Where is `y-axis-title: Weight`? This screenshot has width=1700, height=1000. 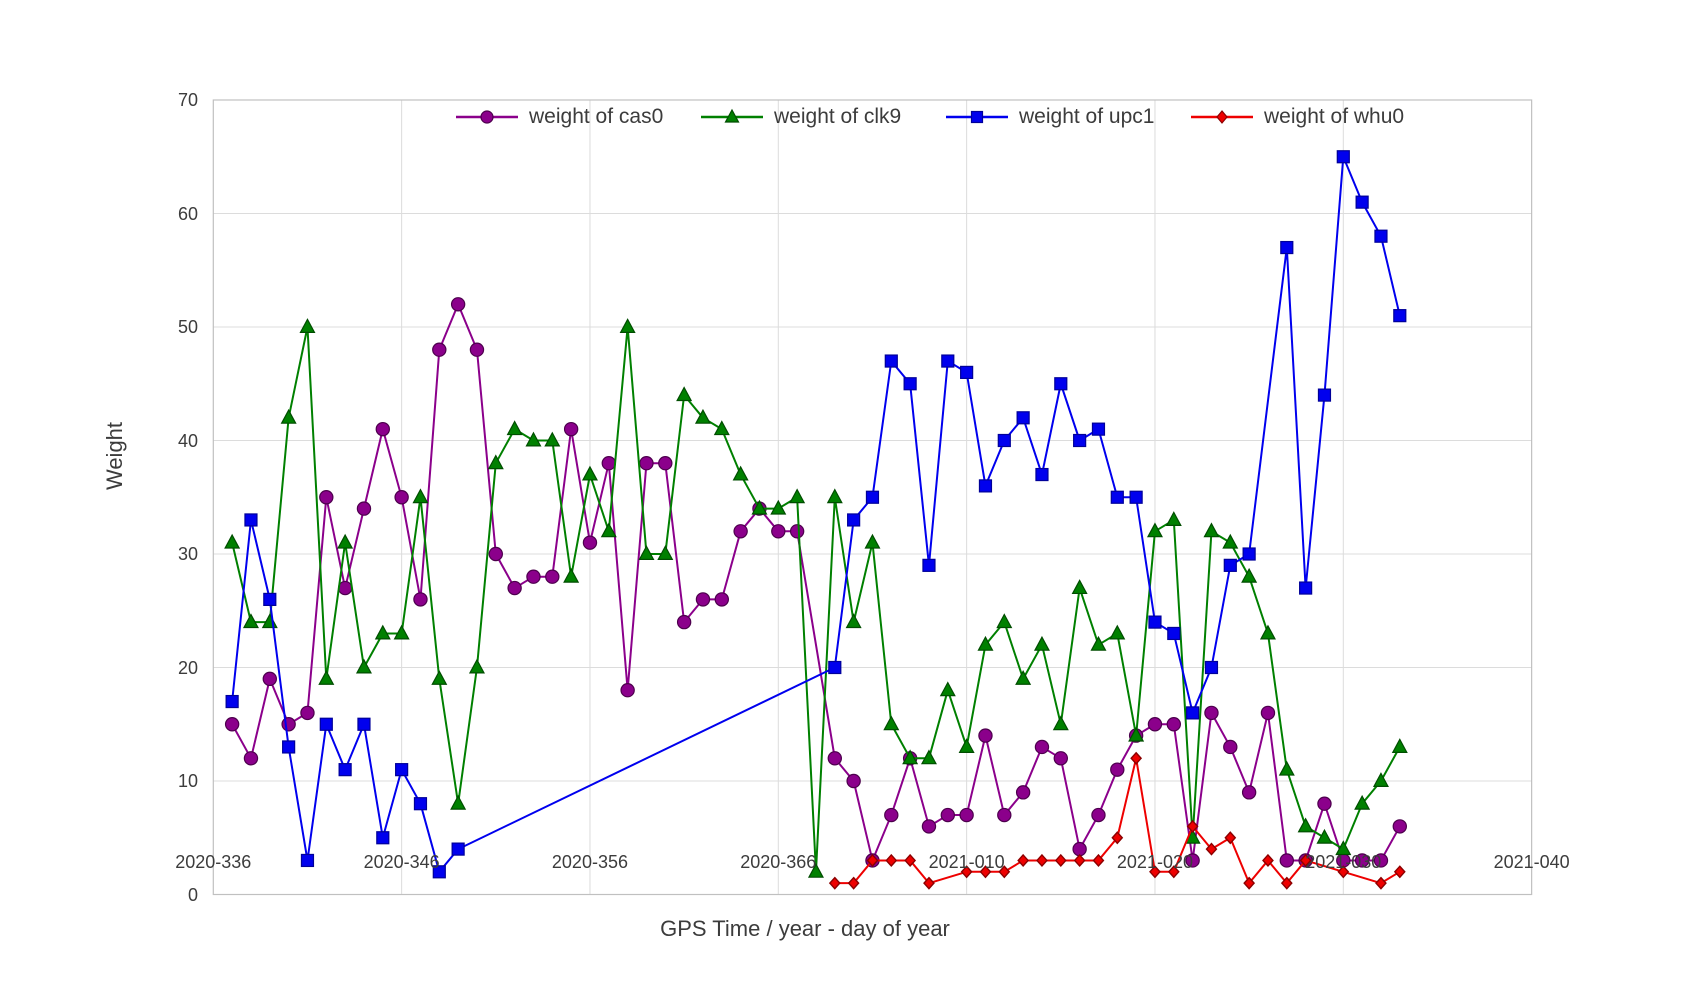
y-axis-title: Weight is located at coordinates (114, 456).